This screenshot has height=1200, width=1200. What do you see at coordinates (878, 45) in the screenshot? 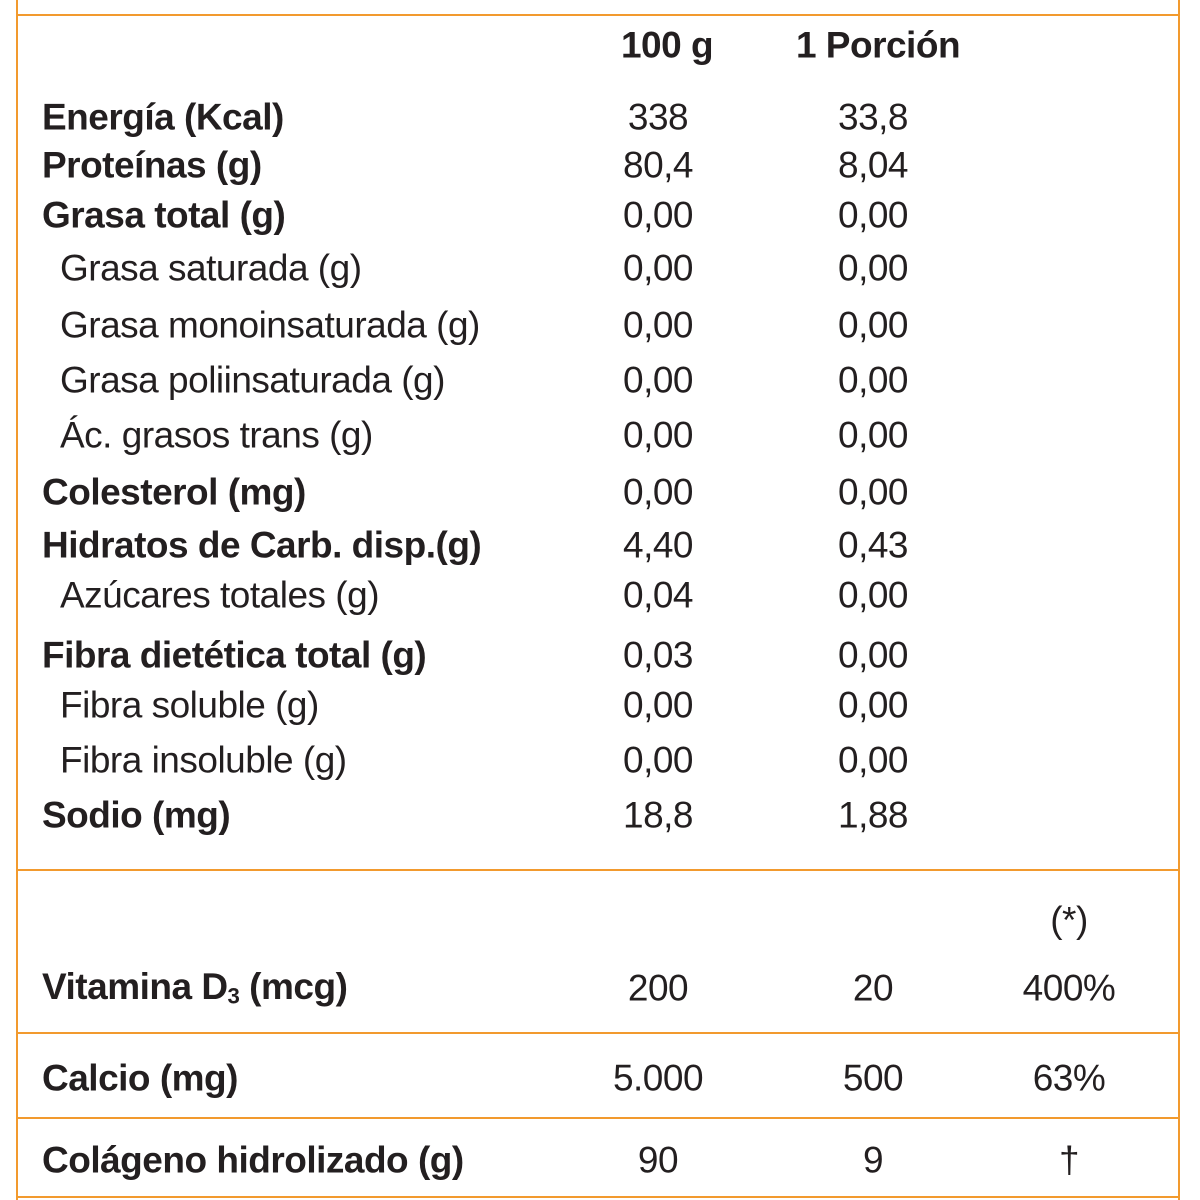
I see `column-header: 1 Porción` at bounding box center [878, 45].